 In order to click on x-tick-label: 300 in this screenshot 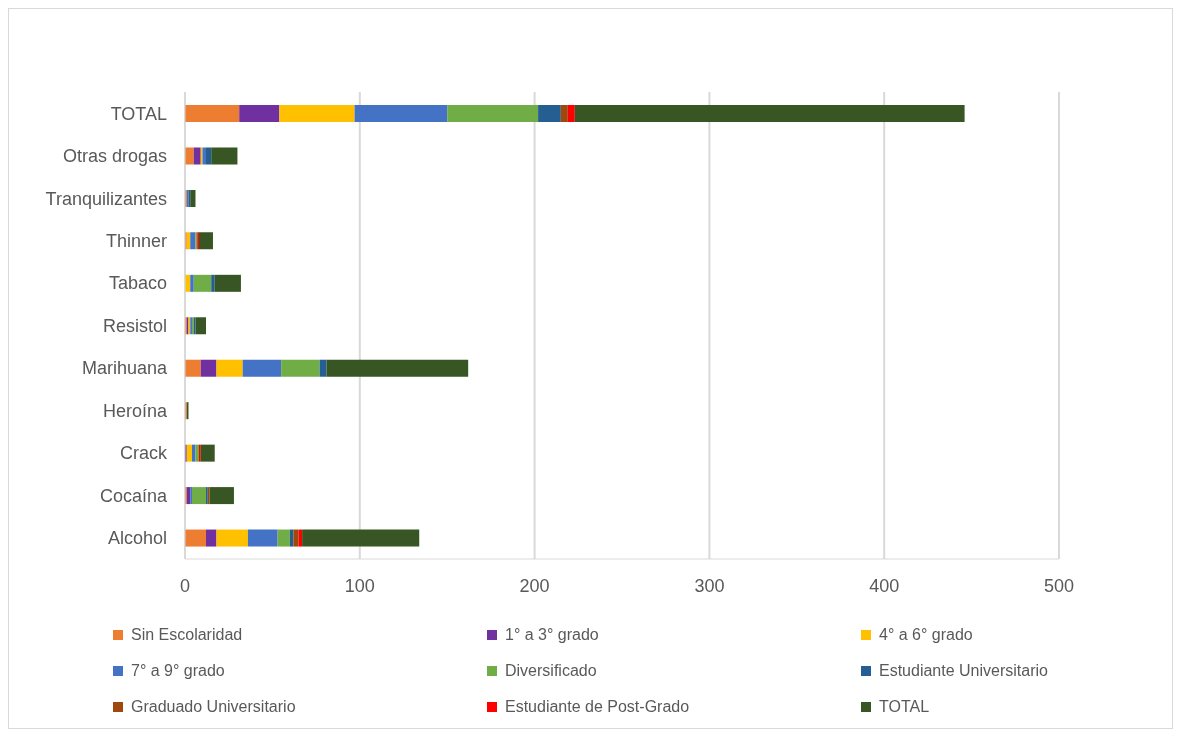, I will do `click(709, 585)`.